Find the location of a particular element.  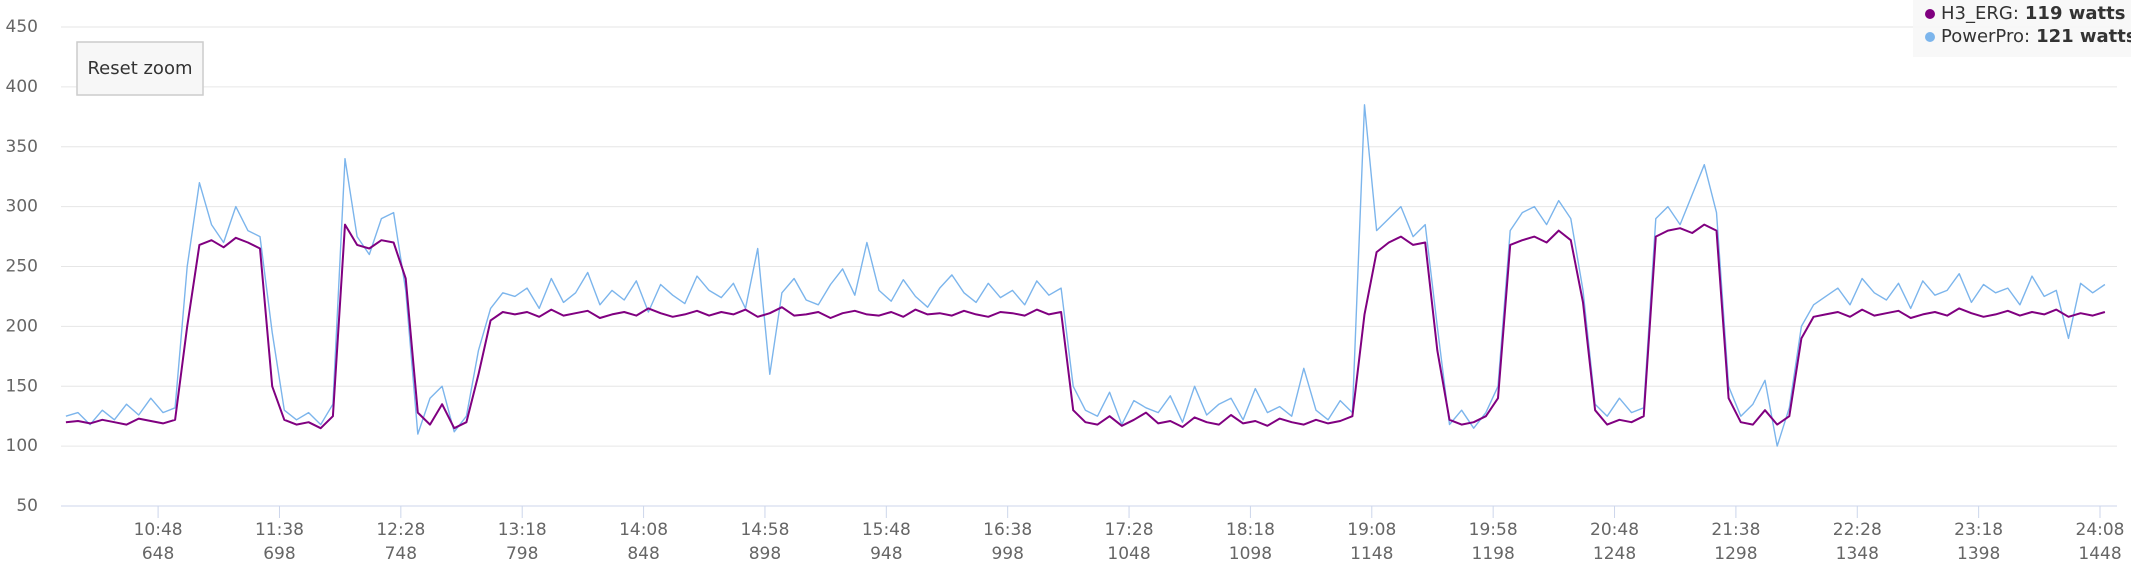

x-tick-value: 1398 is located at coordinates (1978, 554).